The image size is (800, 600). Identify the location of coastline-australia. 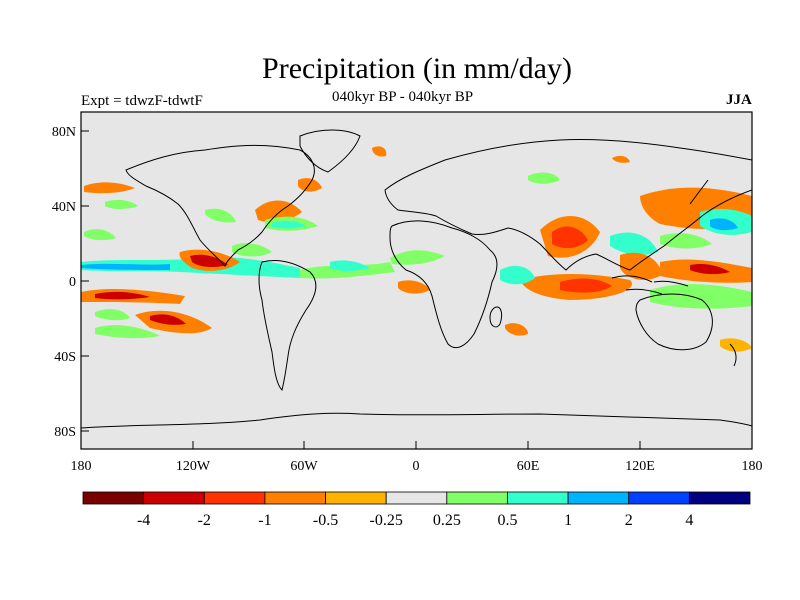
(674, 322).